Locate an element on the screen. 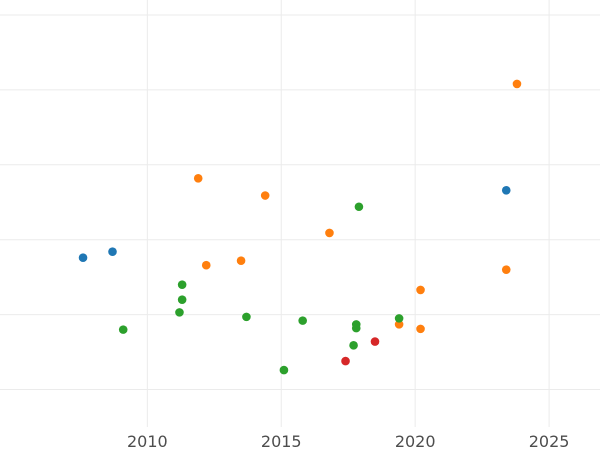 The height and width of the screenshot is (450, 600). x-axis-ticks: 2010 2015 2020 2025 is located at coordinates (348, 441).